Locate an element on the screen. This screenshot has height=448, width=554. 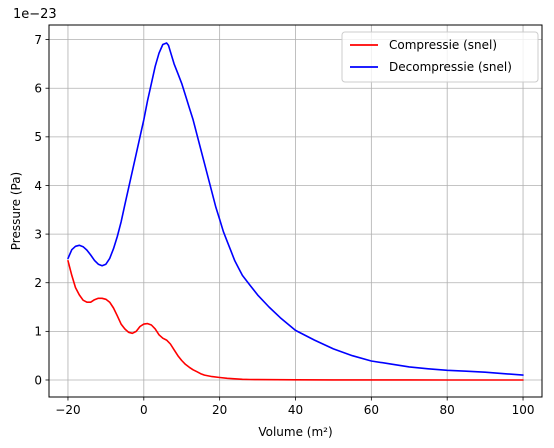
y-axis-label: Pressure (Pa) is located at coordinates (16, 211).